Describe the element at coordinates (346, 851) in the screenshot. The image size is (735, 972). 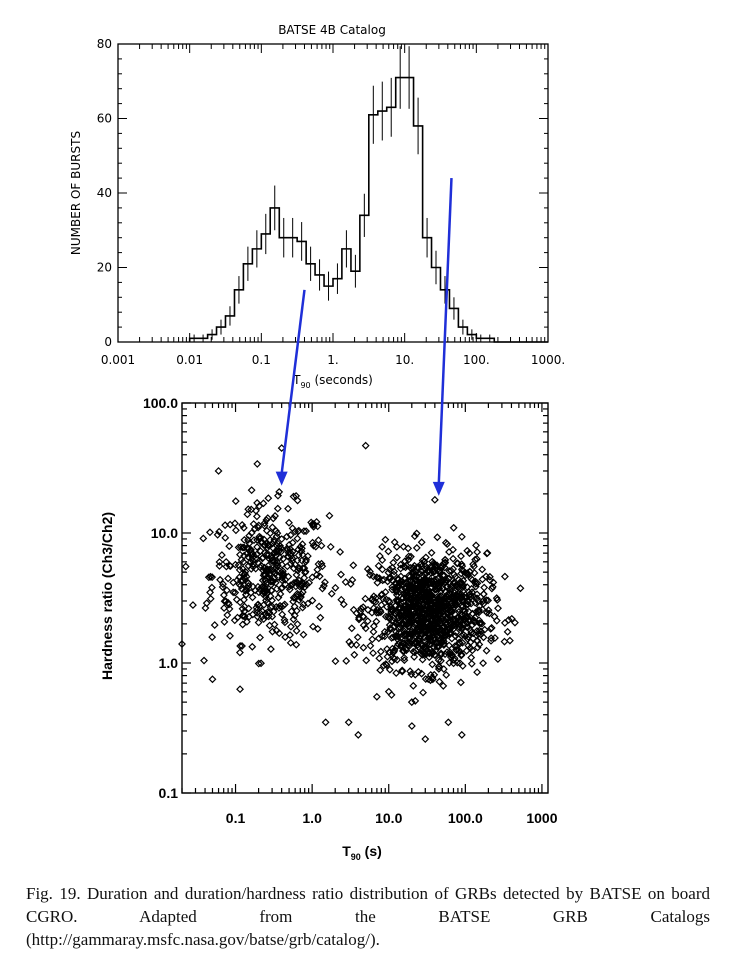
I see `scatter-x-label-main: T` at that location.